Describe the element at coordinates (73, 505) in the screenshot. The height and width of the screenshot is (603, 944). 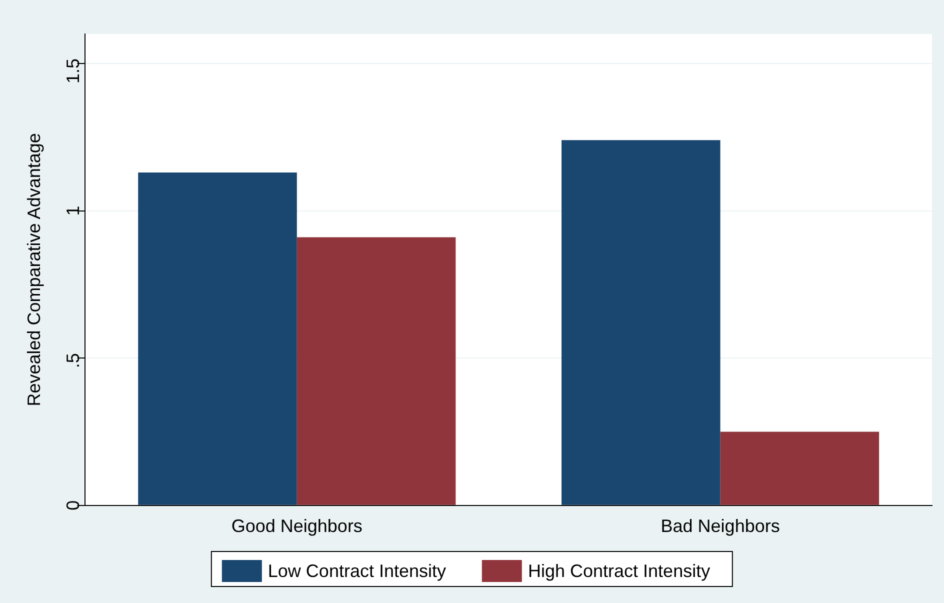
I see `y-tick-label: 0` at that location.